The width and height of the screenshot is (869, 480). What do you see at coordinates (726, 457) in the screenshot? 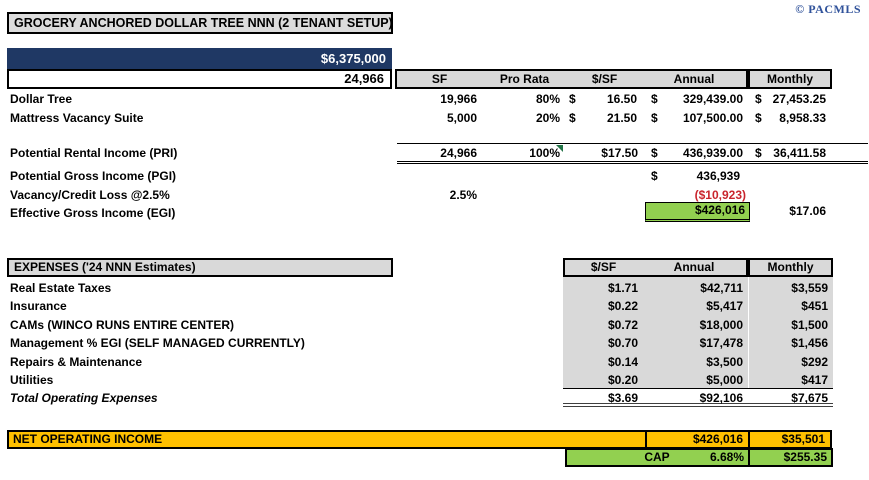
I see `cap-rate: 6.68%` at bounding box center [726, 457].